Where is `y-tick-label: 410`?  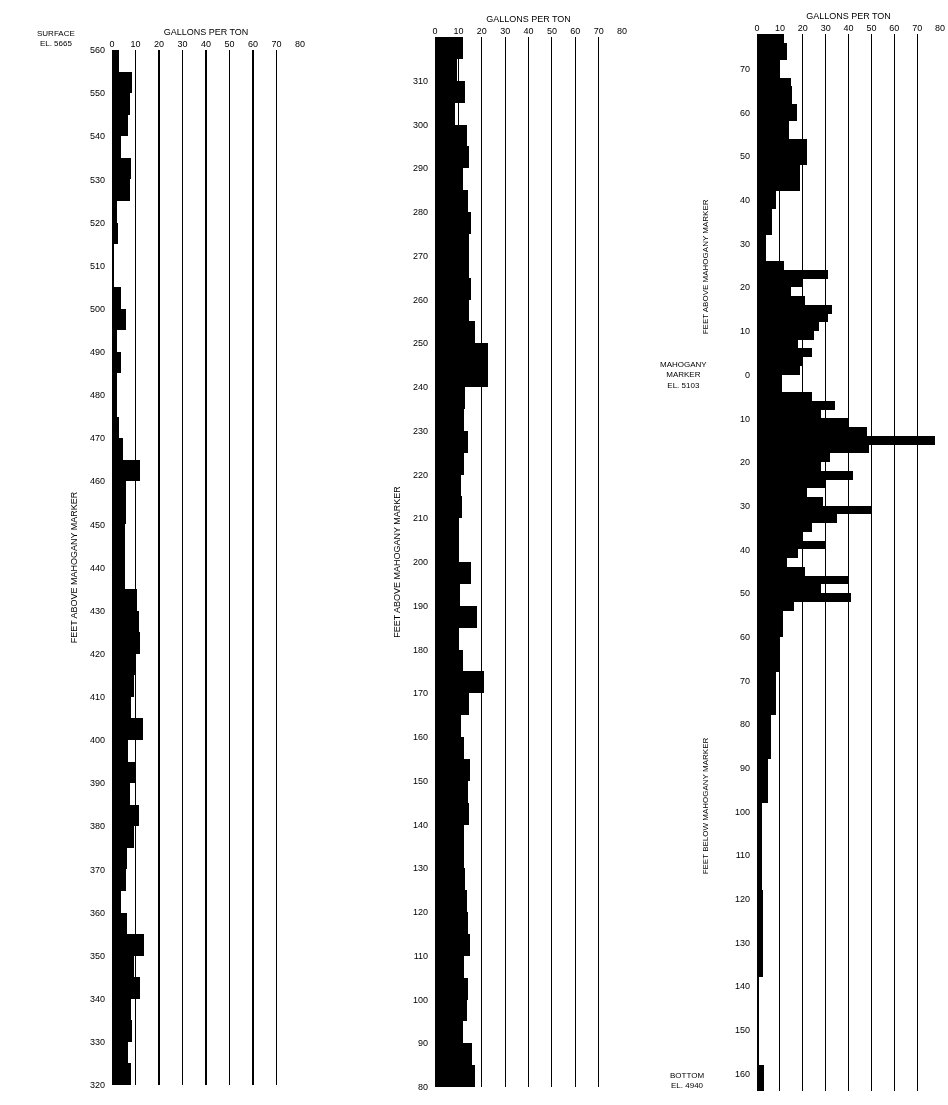
y-tick-label: 410 is located at coordinates (97, 697).